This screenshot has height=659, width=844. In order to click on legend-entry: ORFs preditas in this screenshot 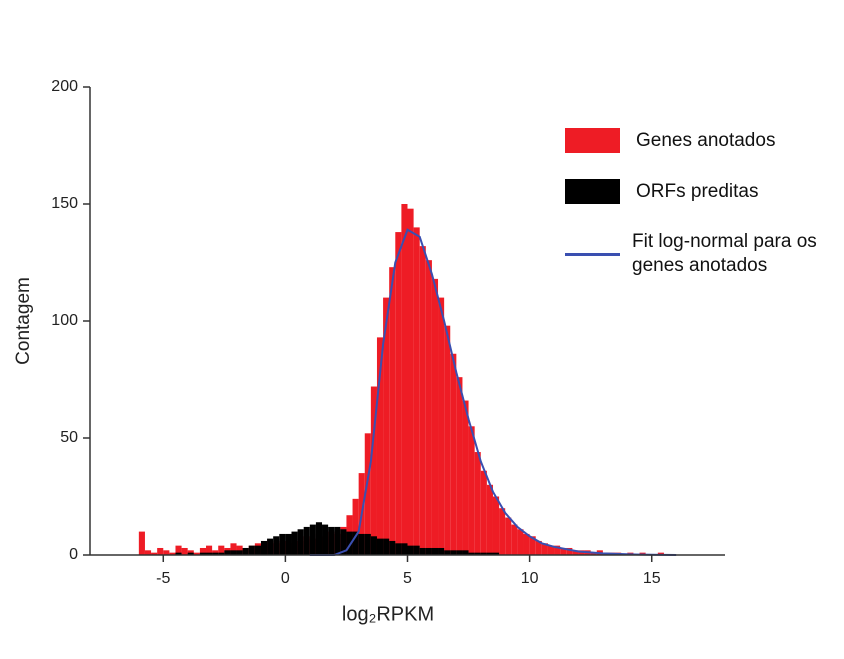, I will do `click(700, 191)`.